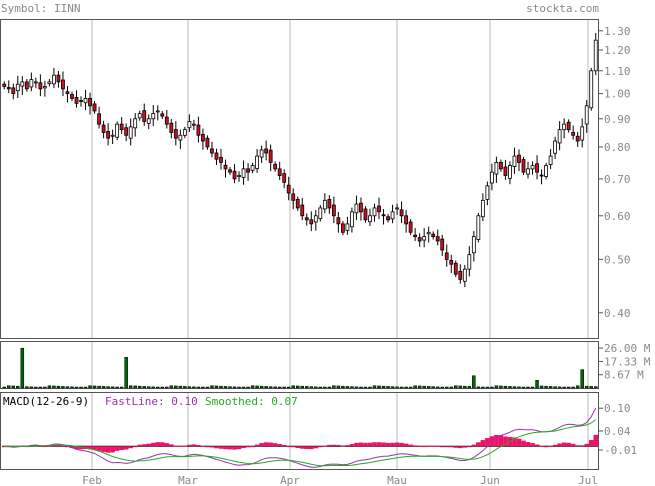  Describe the element at coordinates (188, 480) in the screenshot. I see `x-tick-label: Mar` at that location.